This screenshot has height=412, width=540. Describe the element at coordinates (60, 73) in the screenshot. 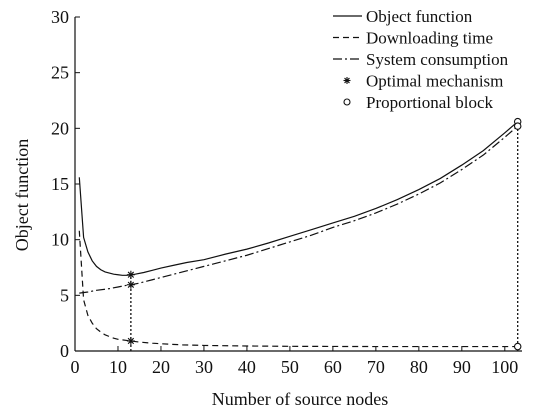

I see `y-tick-label: 25` at that location.